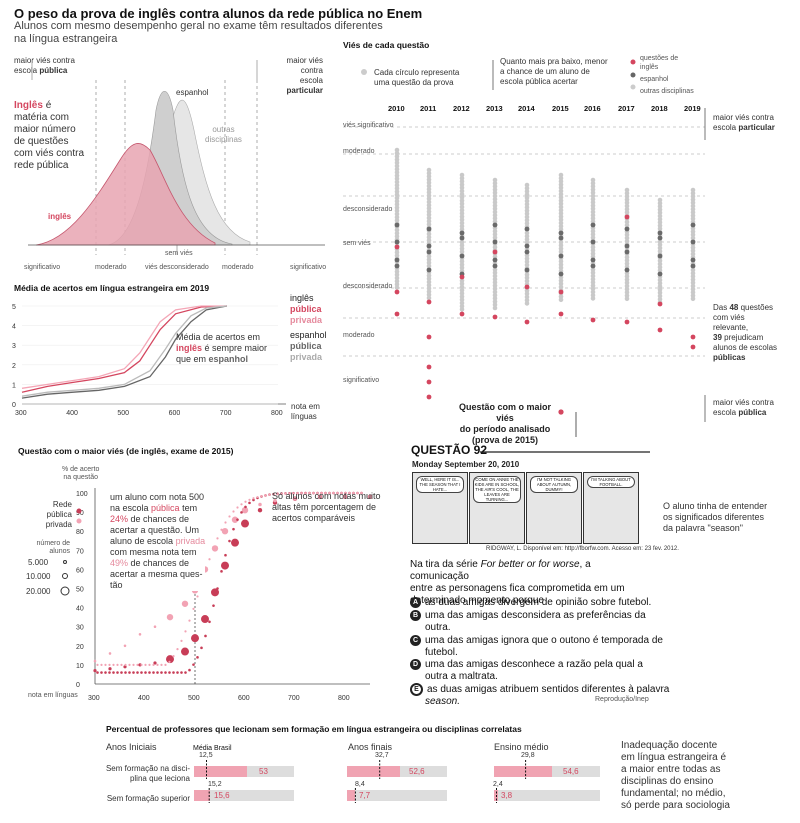 The height and width of the screenshot is (823, 800). I want to click on density-axis-significativo-left: significativo, so click(42, 267).